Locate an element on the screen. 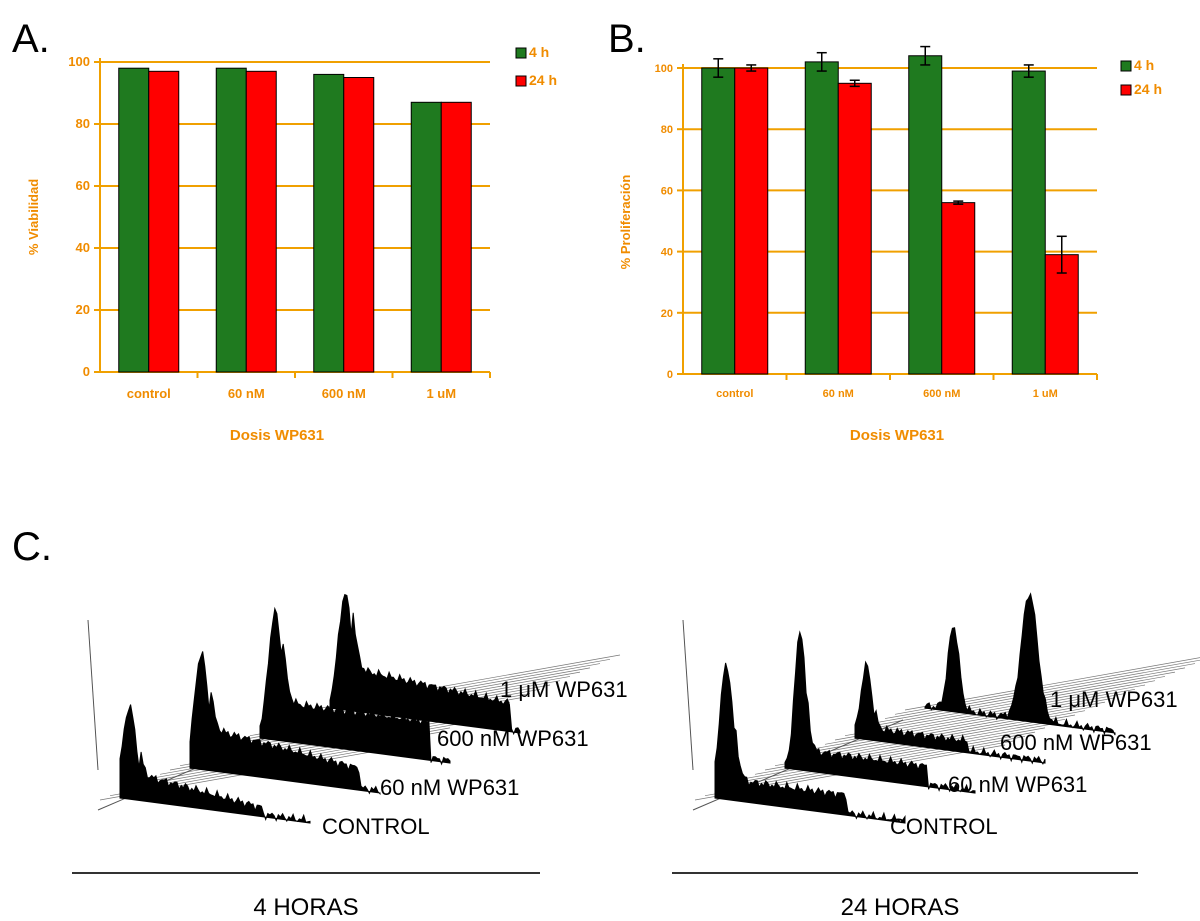 The height and width of the screenshot is (921, 1200). y-axis-label: % Proliferación is located at coordinates (625, 222).